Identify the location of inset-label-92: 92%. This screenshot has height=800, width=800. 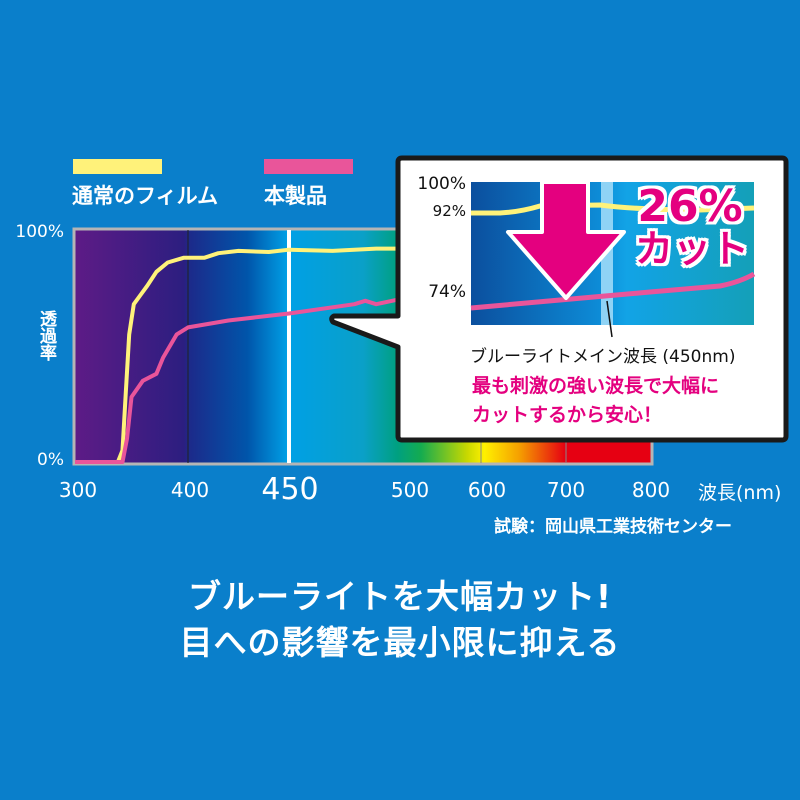
(449, 211).